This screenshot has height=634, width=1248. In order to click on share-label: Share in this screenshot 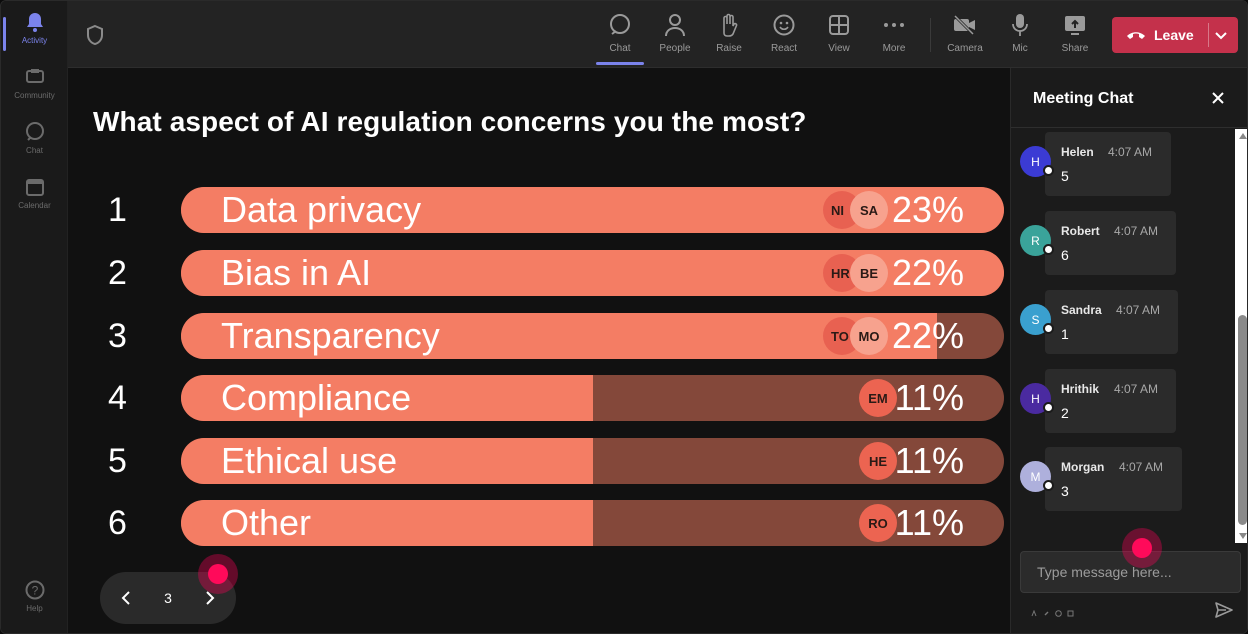, I will do `click(1075, 48)`.